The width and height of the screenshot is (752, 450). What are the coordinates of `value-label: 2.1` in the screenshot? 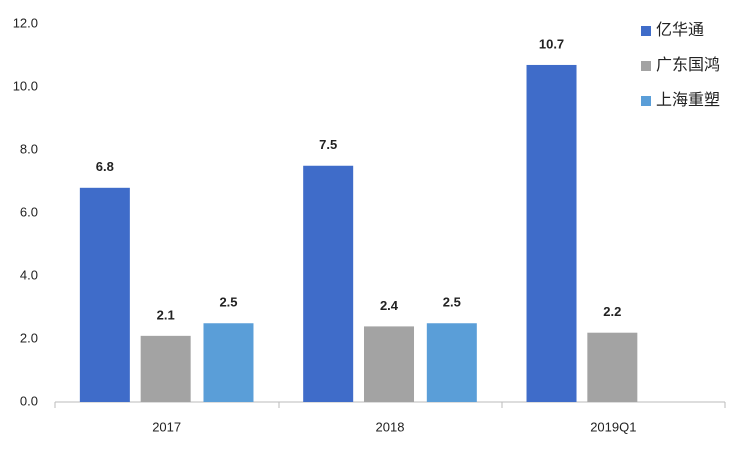 It's located at (166, 314).